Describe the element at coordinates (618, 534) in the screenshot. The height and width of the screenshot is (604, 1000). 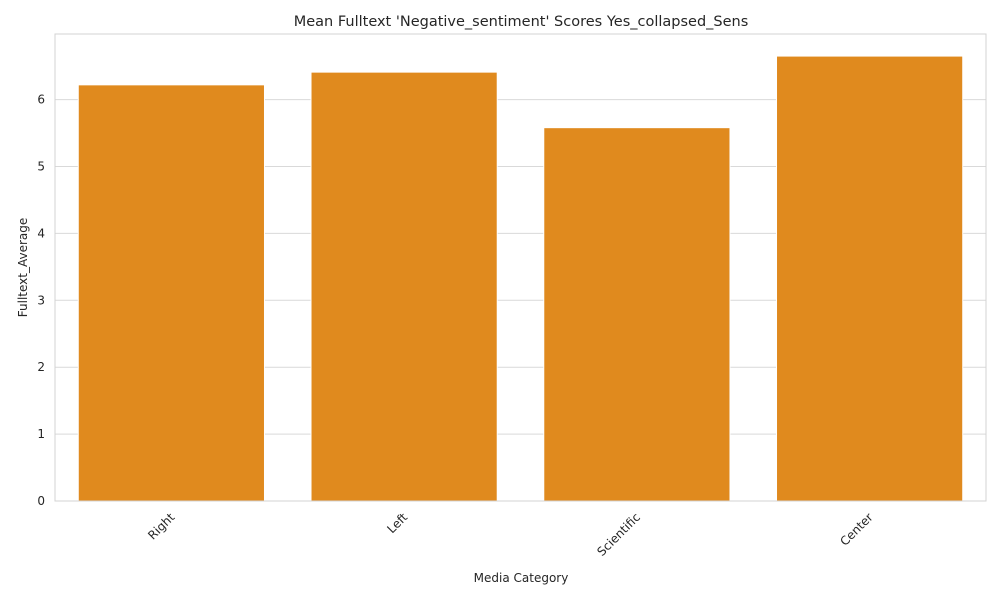
I see `x-tick-label-scientific: Scientific` at that location.